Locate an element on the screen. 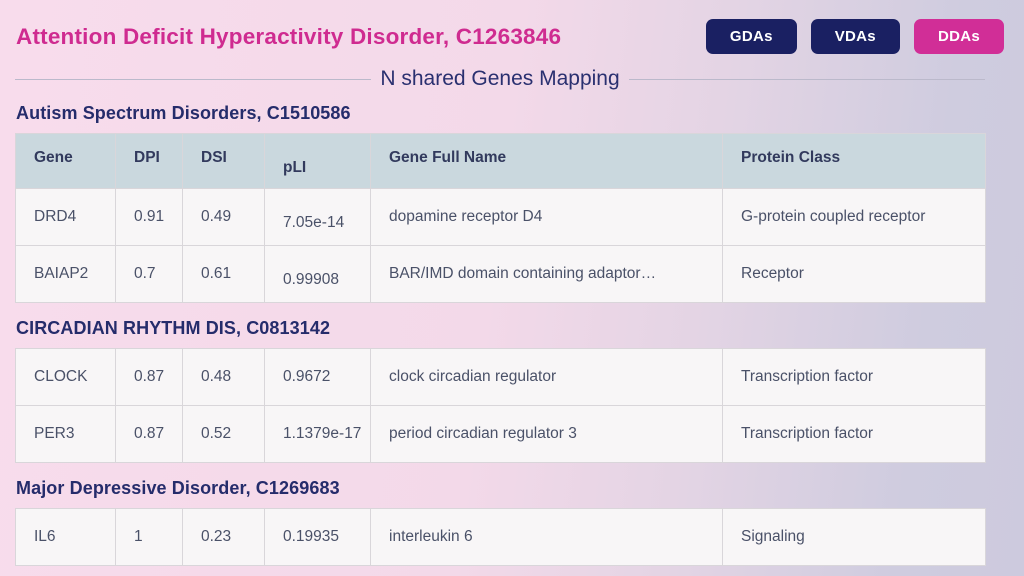  cell-dsi: 0.61 is located at coordinates (223, 274).